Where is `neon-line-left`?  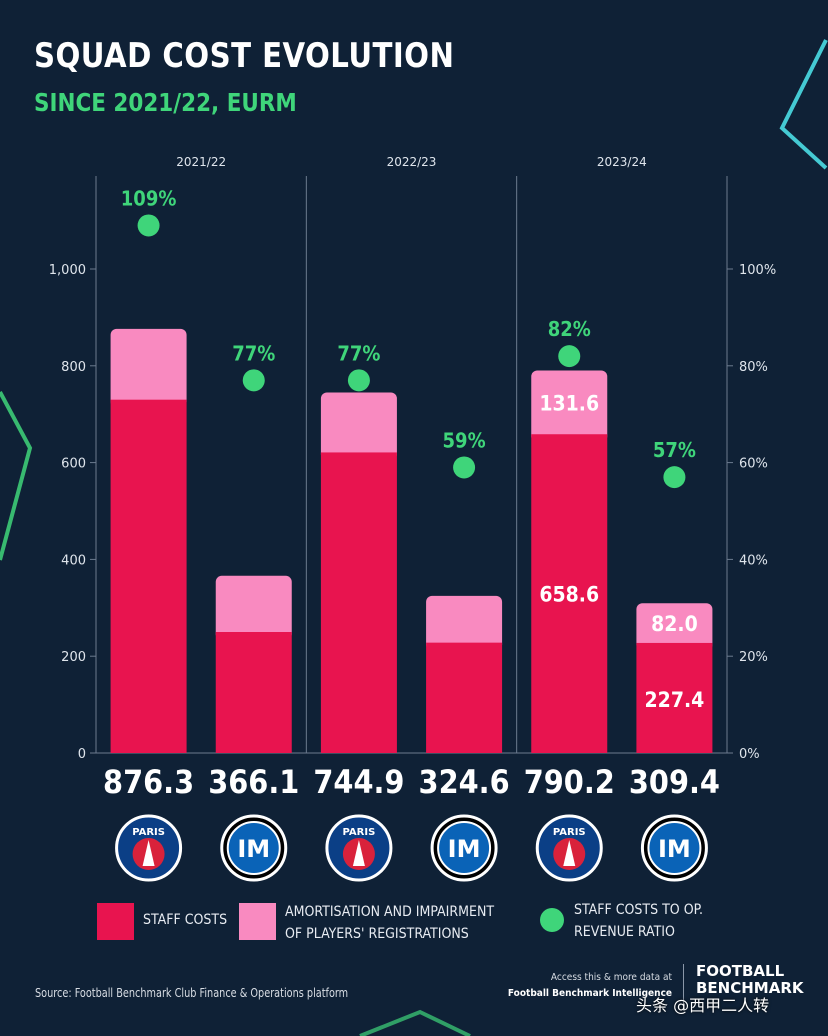
neon-line-left is located at coordinates (16, 476).